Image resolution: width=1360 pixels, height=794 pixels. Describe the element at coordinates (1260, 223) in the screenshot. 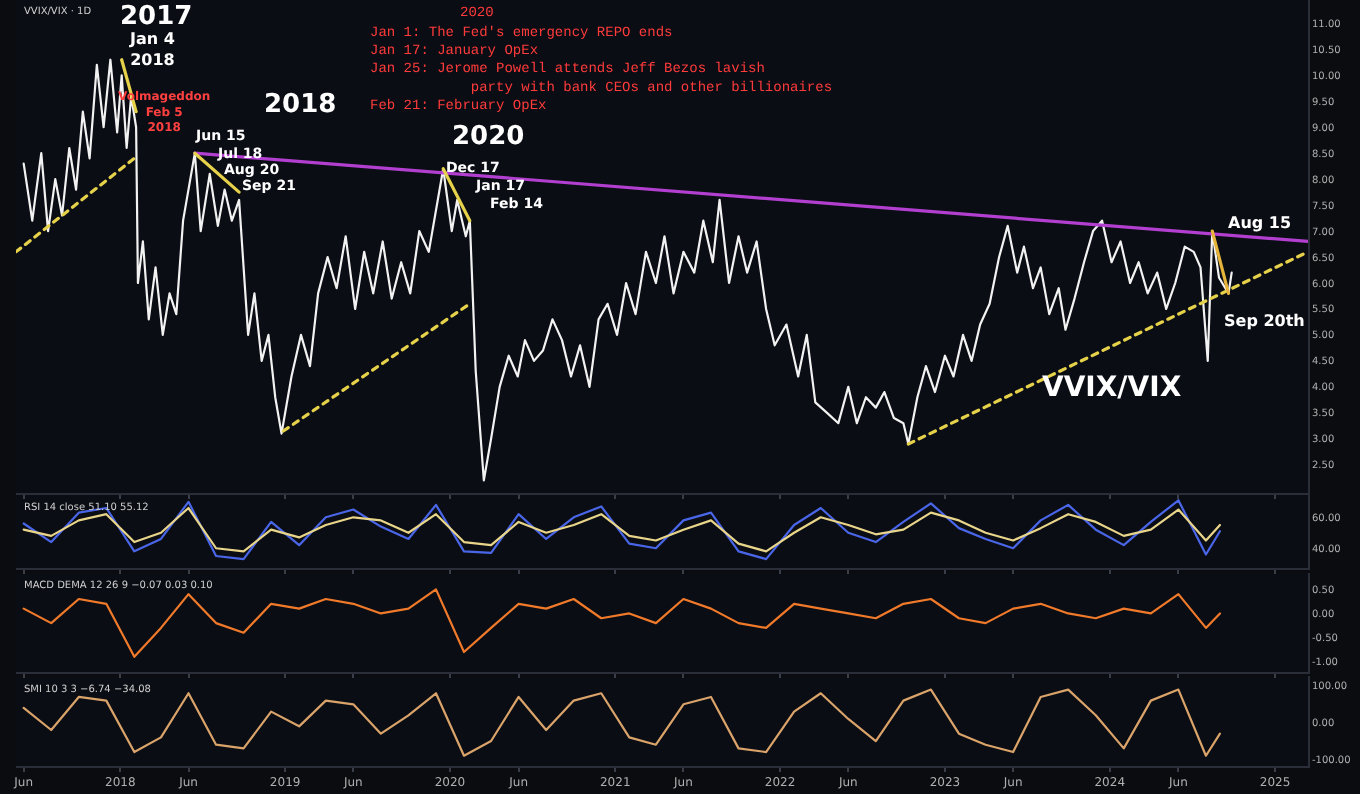

I see `annotation: Aug 15` at that location.